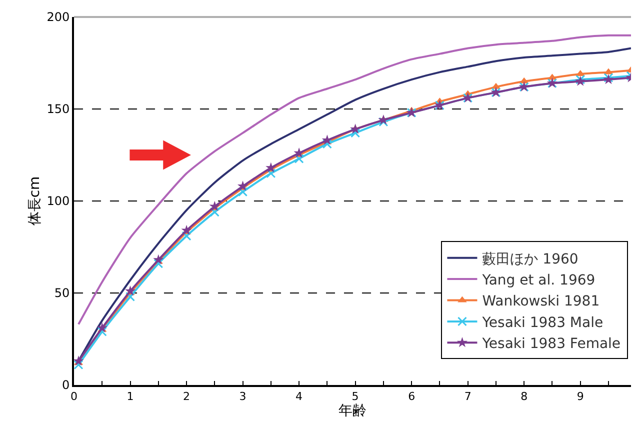 The width and height of the screenshot is (633, 435). Describe the element at coordinates (468, 397) in the screenshot. I see `x-tick-label: 7` at that location.